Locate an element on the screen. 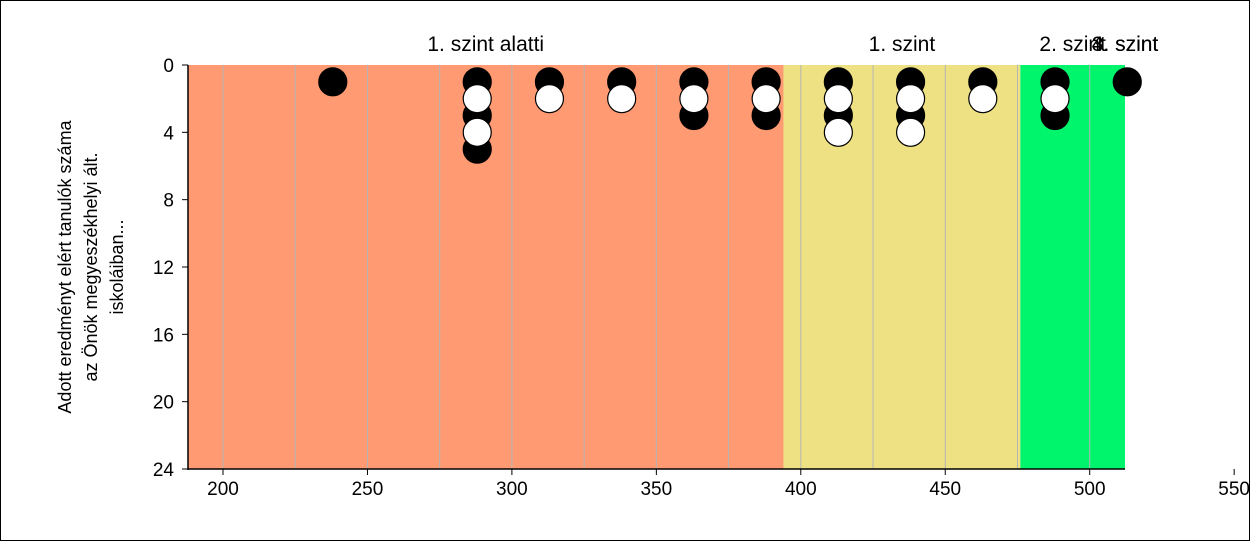  data-points is located at coordinates (730, 115).